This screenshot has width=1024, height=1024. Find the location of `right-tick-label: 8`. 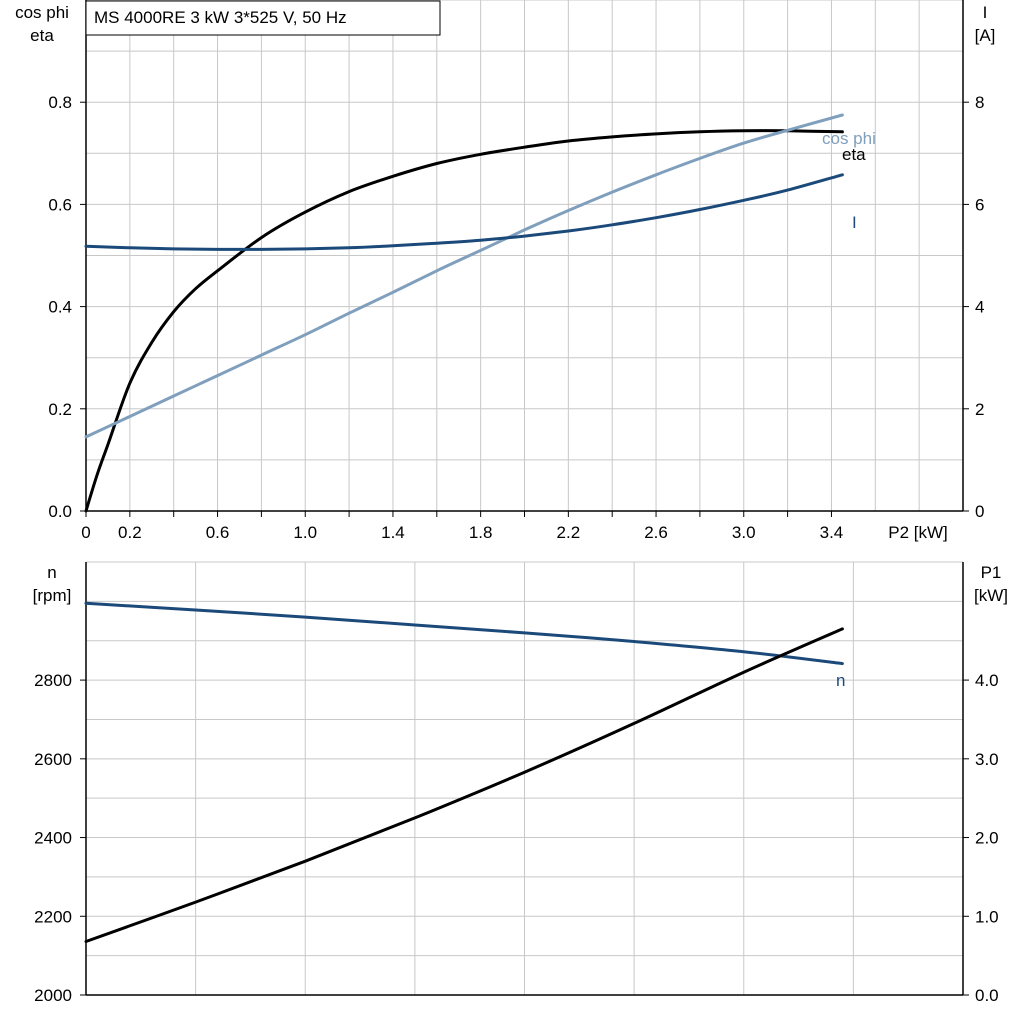

right-tick-label: 8 is located at coordinates (979, 102).